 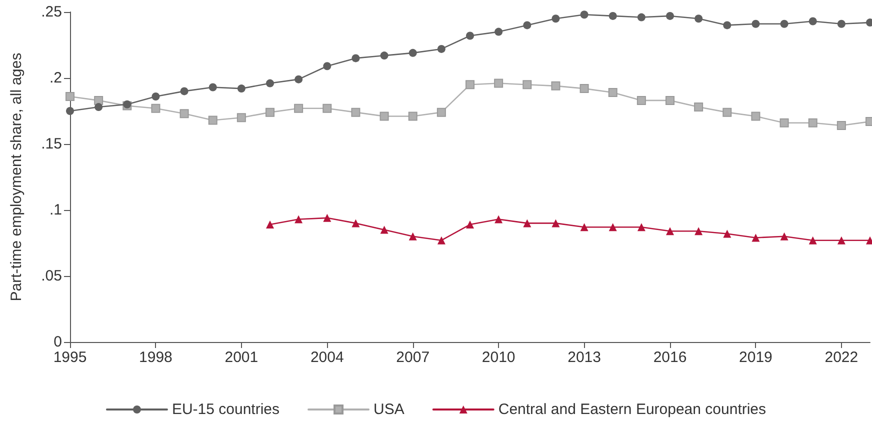 I want to click on y-tick-label: .2, so click(x=55, y=78).